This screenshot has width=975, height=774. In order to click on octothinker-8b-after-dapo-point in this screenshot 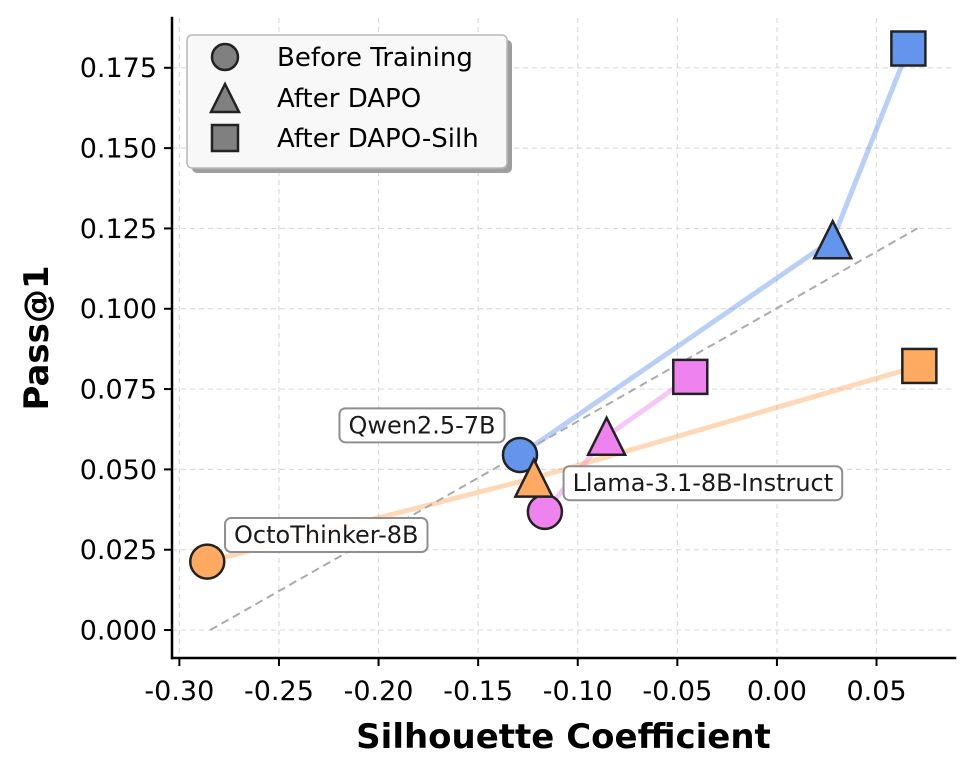, I will do `click(534, 477)`.